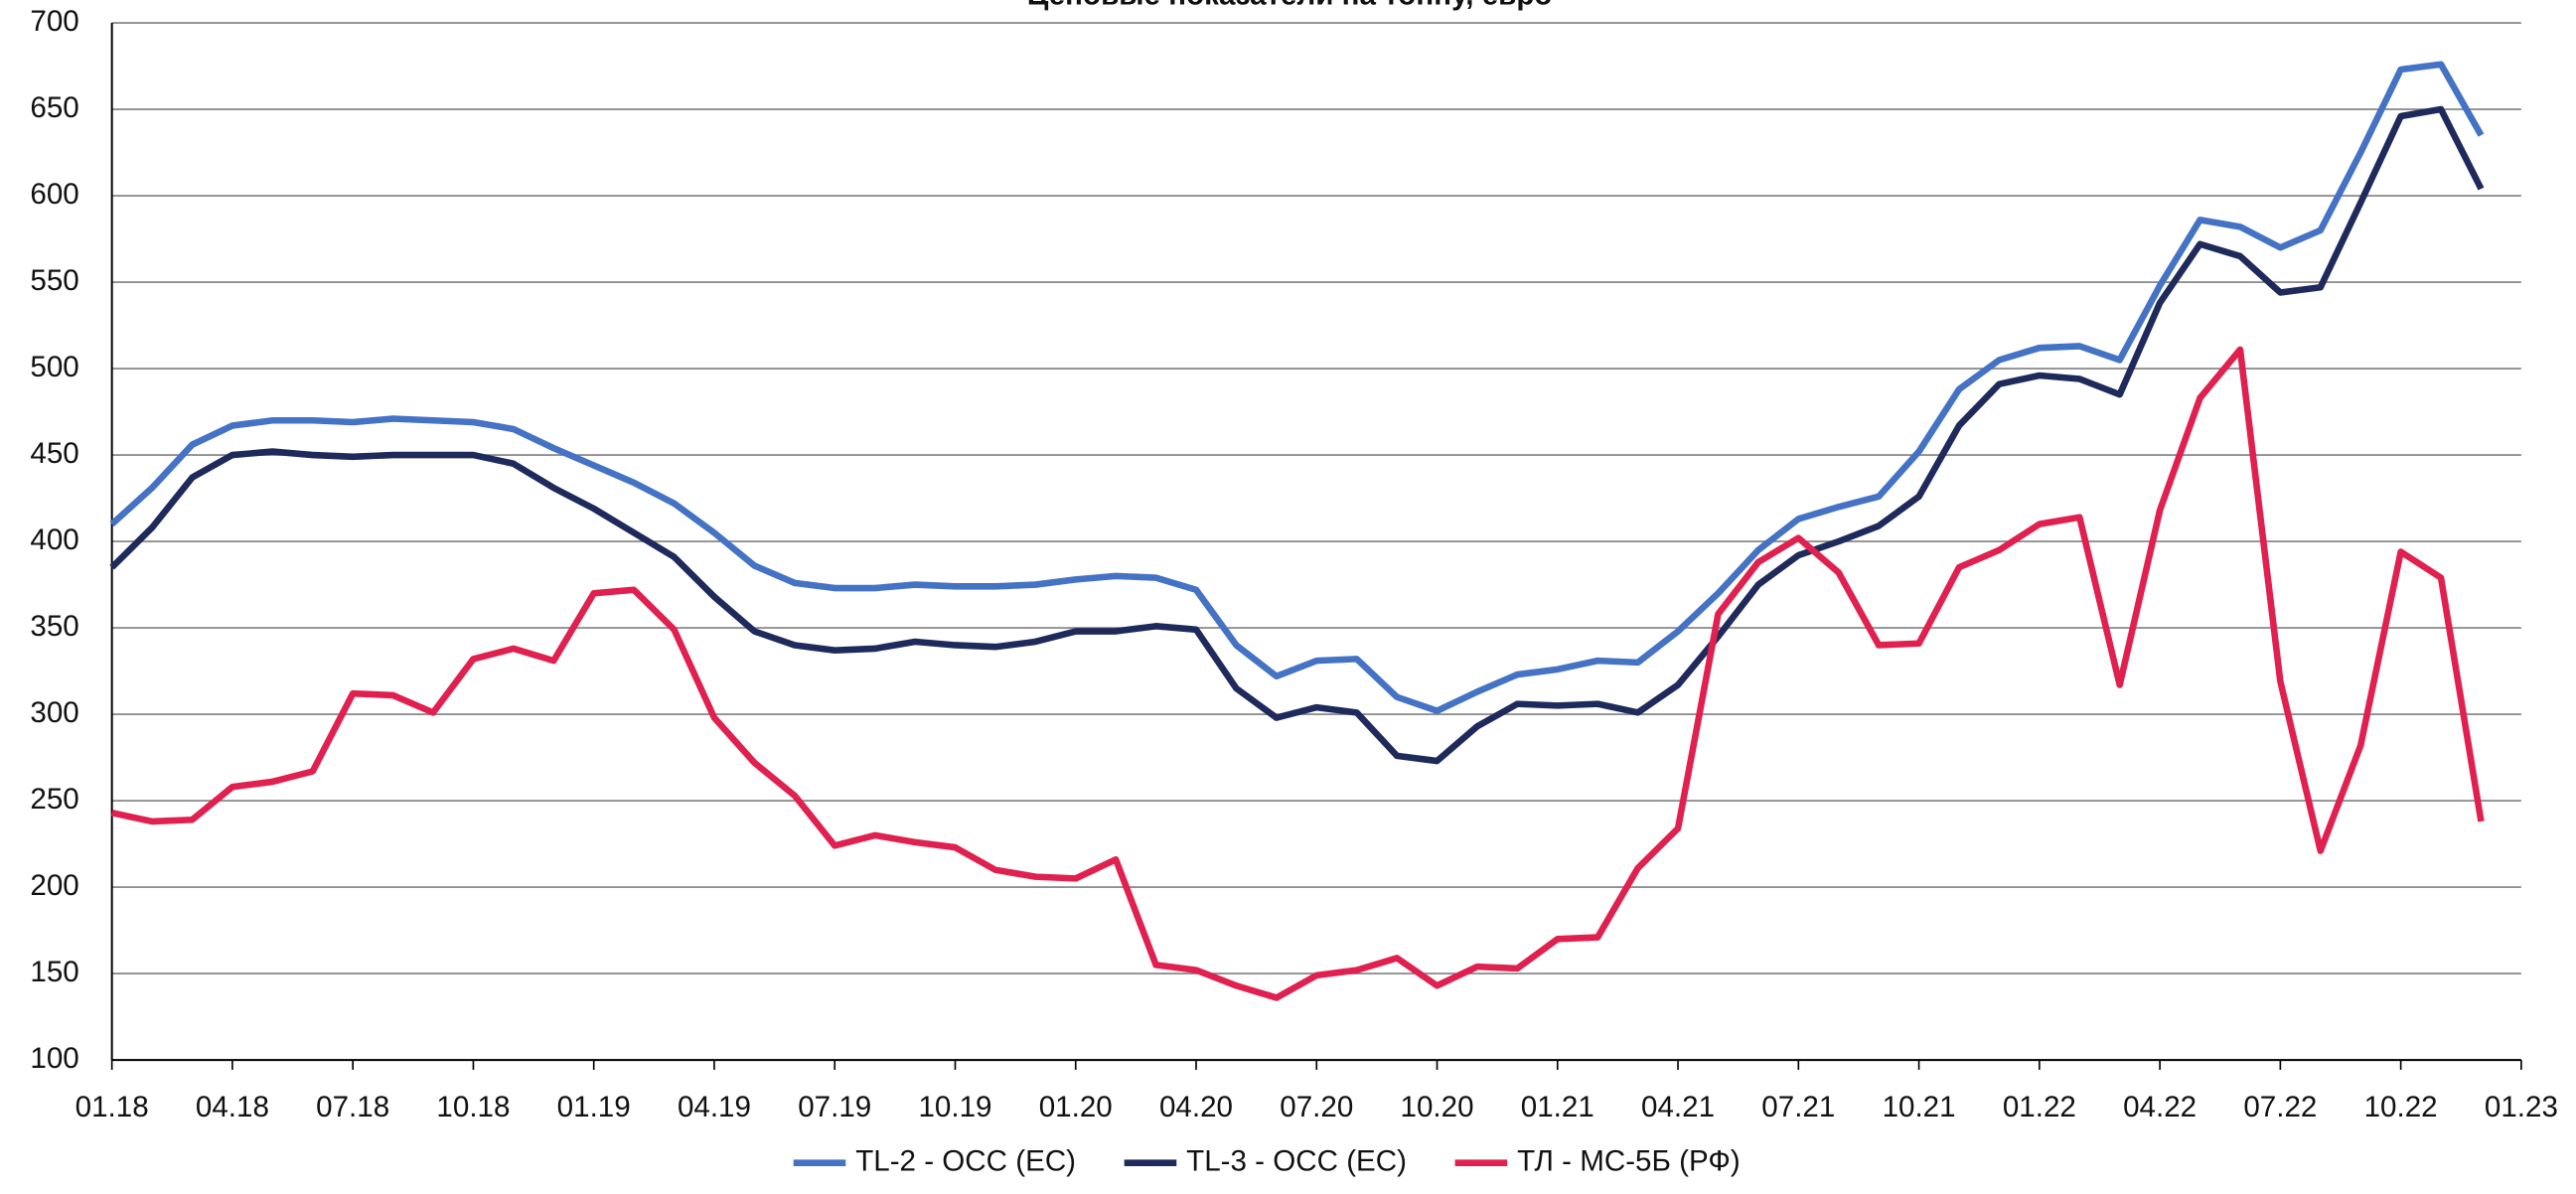  Describe the element at coordinates (1076, 1107) in the screenshot. I see `x-tick-label: 01.20` at that location.